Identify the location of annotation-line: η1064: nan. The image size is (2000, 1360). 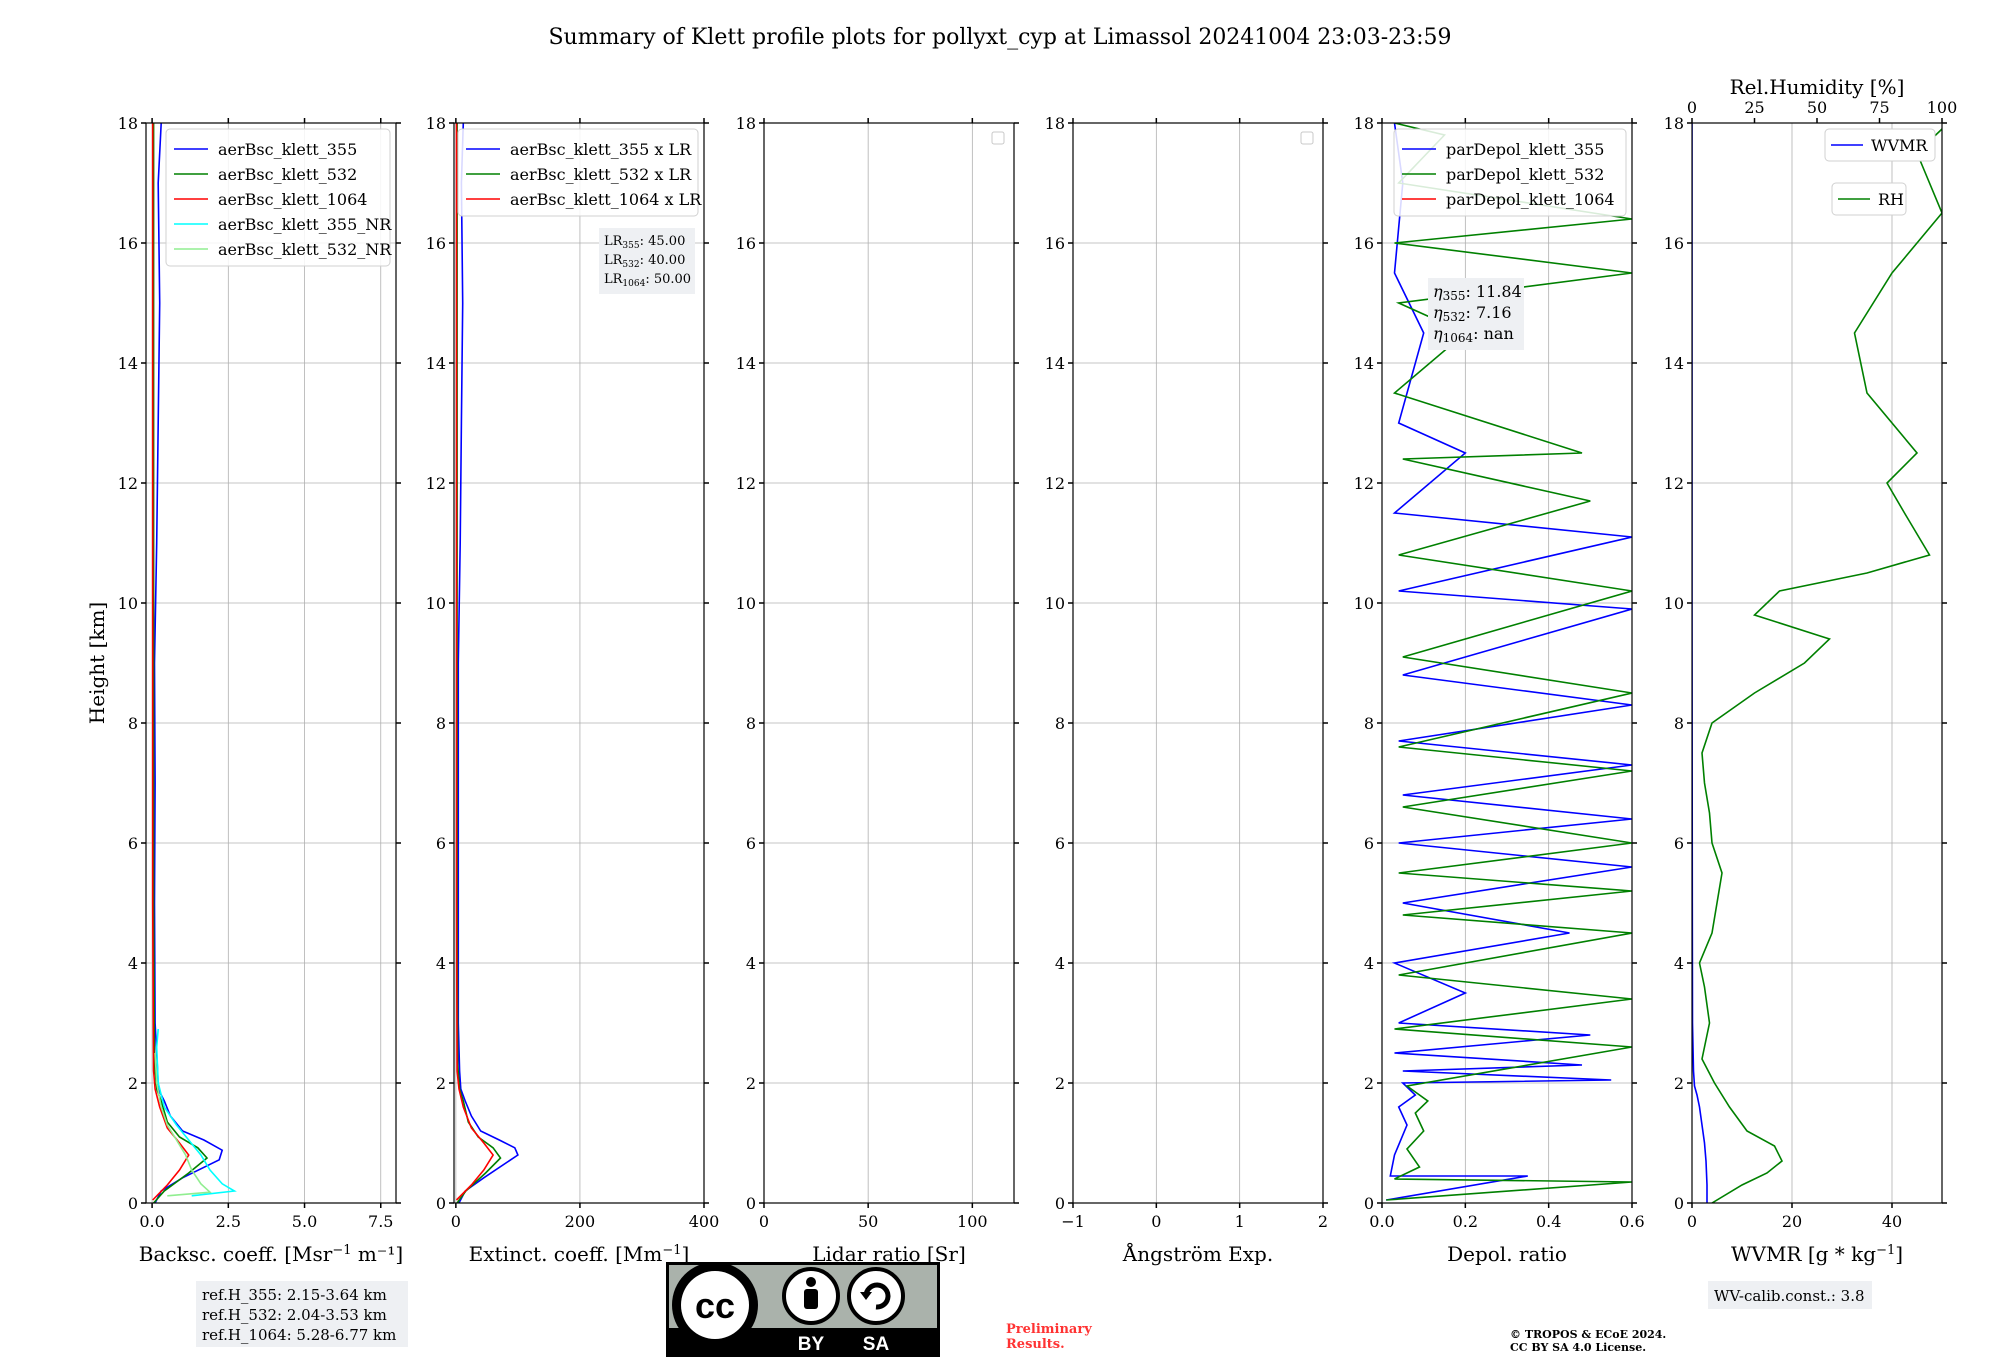
(1473, 334).